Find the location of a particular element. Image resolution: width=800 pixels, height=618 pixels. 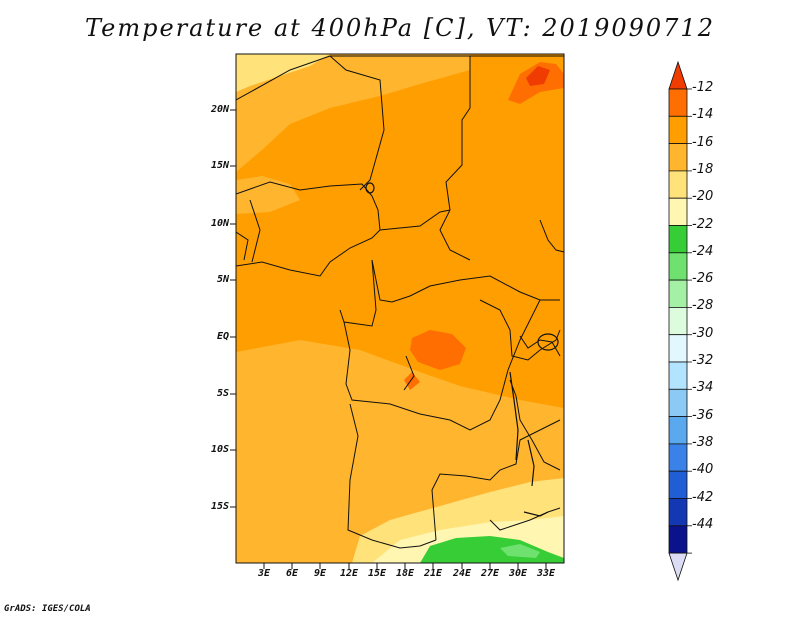

x-tick-label: 3E is located at coordinates (264, 573).